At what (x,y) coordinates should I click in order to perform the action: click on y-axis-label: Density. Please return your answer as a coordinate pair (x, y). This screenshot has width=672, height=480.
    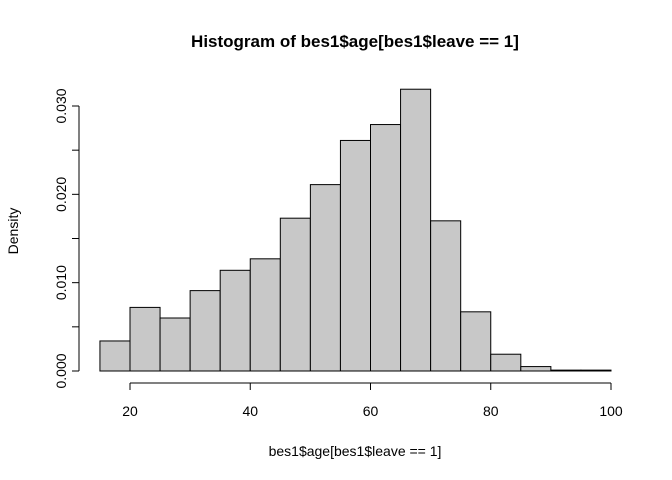
    Looking at the image, I should click on (13, 231).